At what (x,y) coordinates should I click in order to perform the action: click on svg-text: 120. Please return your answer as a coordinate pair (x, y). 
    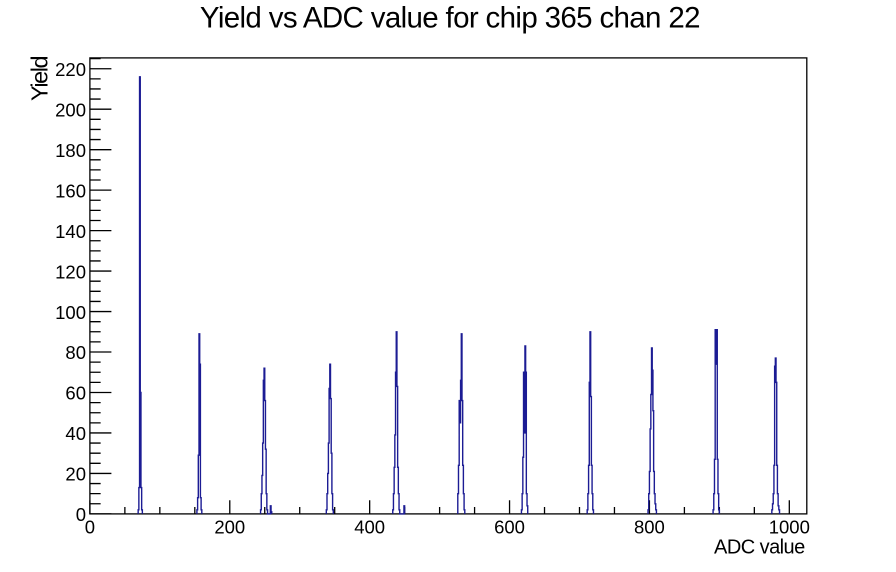
    Looking at the image, I should click on (70, 271).